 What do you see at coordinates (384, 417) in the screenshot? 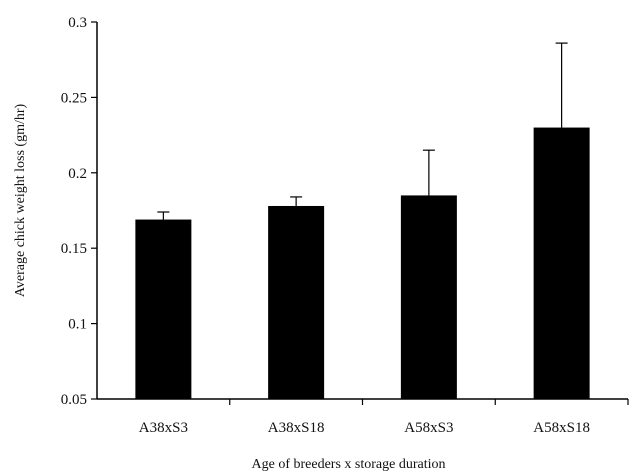
I see `x-ticks-layer: A38xS3 A38xS18 A58xS3 A58xS18` at bounding box center [384, 417].